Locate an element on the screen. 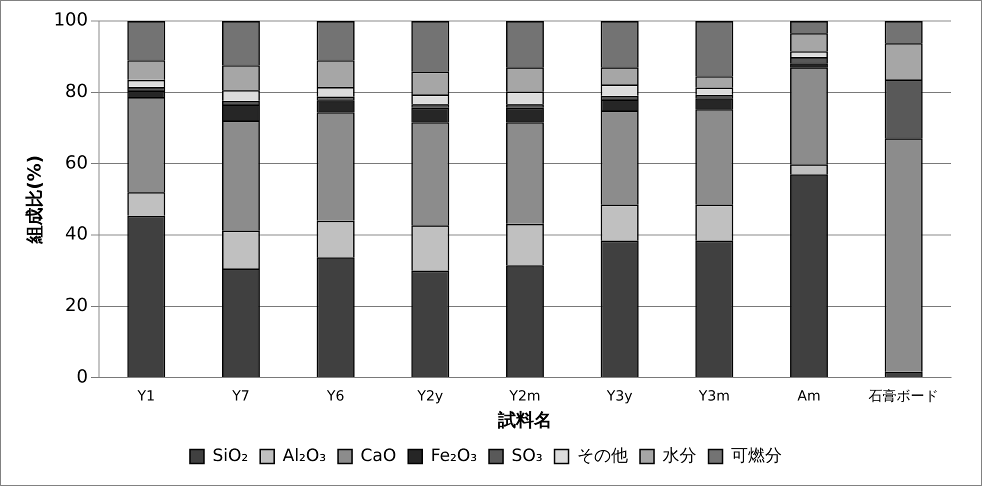 The image size is (982, 486). x-tick-label: Y7 is located at coordinates (240, 396).